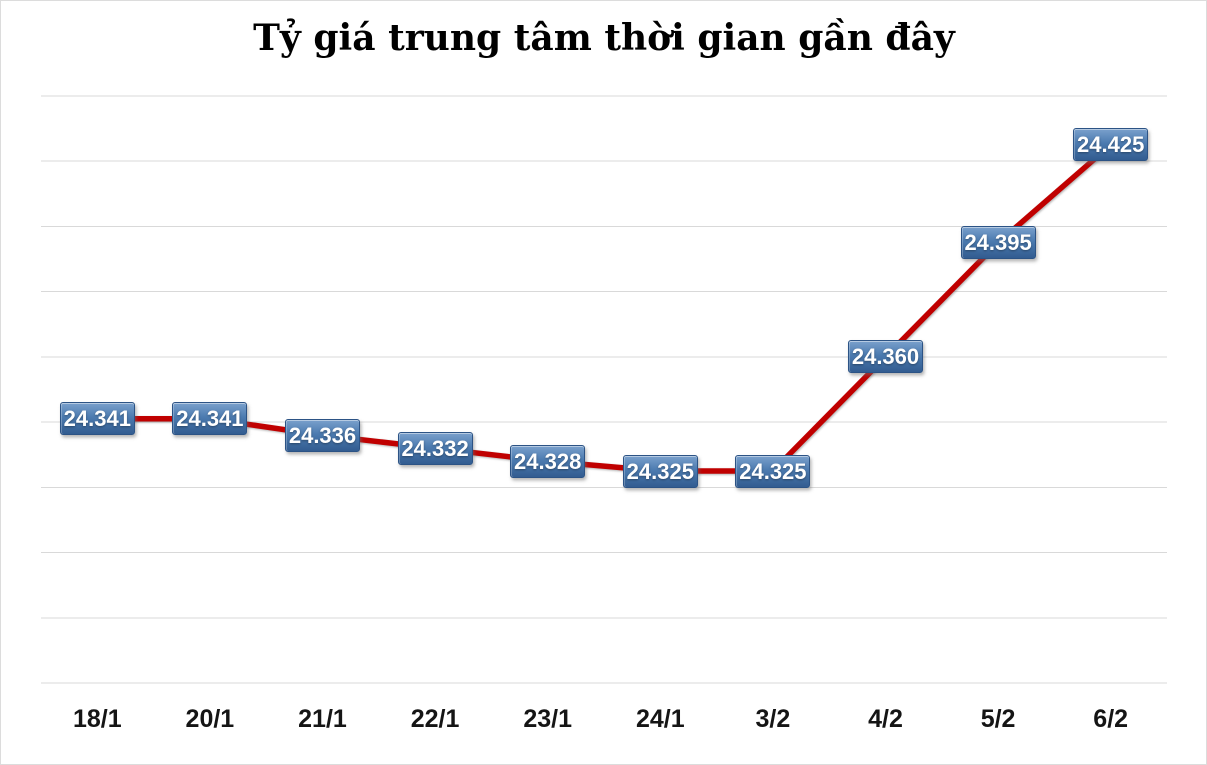 The width and height of the screenshot is (1207, 765). Describe the element at coordinates (435, 719) in the screenshot. I see `x-axis-label: 22/1` at that location.